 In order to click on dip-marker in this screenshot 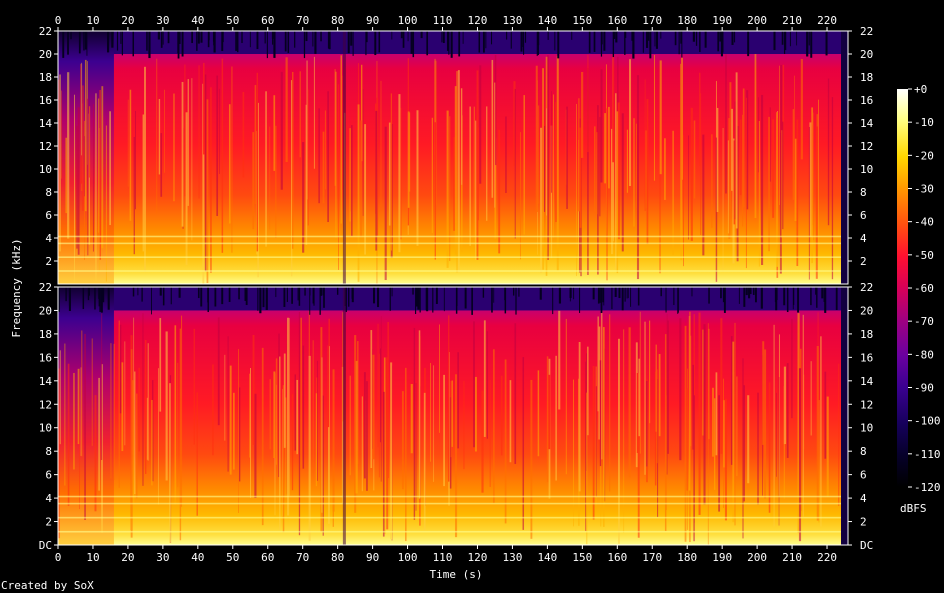, I will do `click(344, 416)`.